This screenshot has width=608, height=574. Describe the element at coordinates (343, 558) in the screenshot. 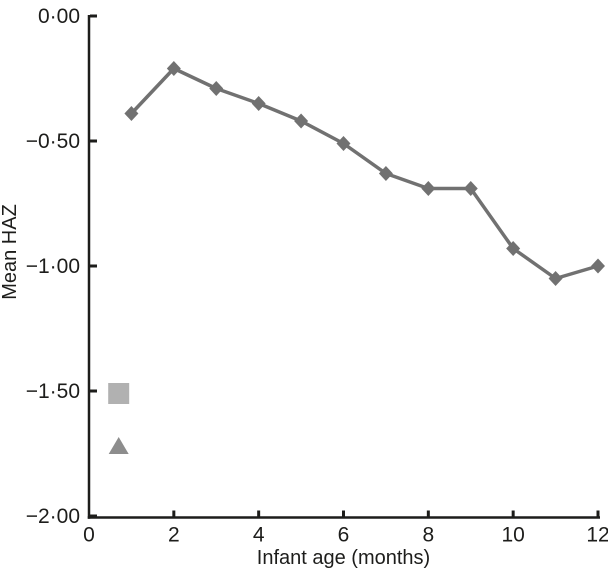

I see `x-axis-title: Infant age (months)` at that location.